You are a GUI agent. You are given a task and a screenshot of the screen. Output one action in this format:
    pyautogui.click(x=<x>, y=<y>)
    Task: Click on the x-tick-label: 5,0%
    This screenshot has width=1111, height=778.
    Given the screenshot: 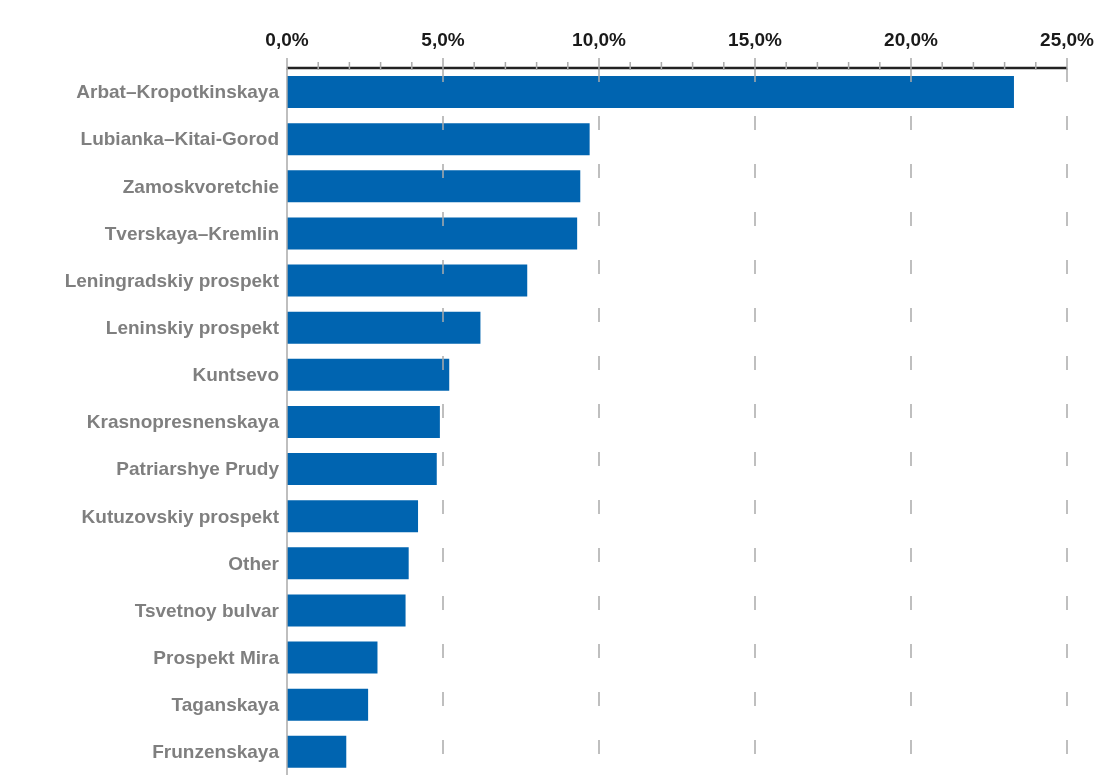 What is the action you would take?
    pyautogui.click(x=443, y=39)
    